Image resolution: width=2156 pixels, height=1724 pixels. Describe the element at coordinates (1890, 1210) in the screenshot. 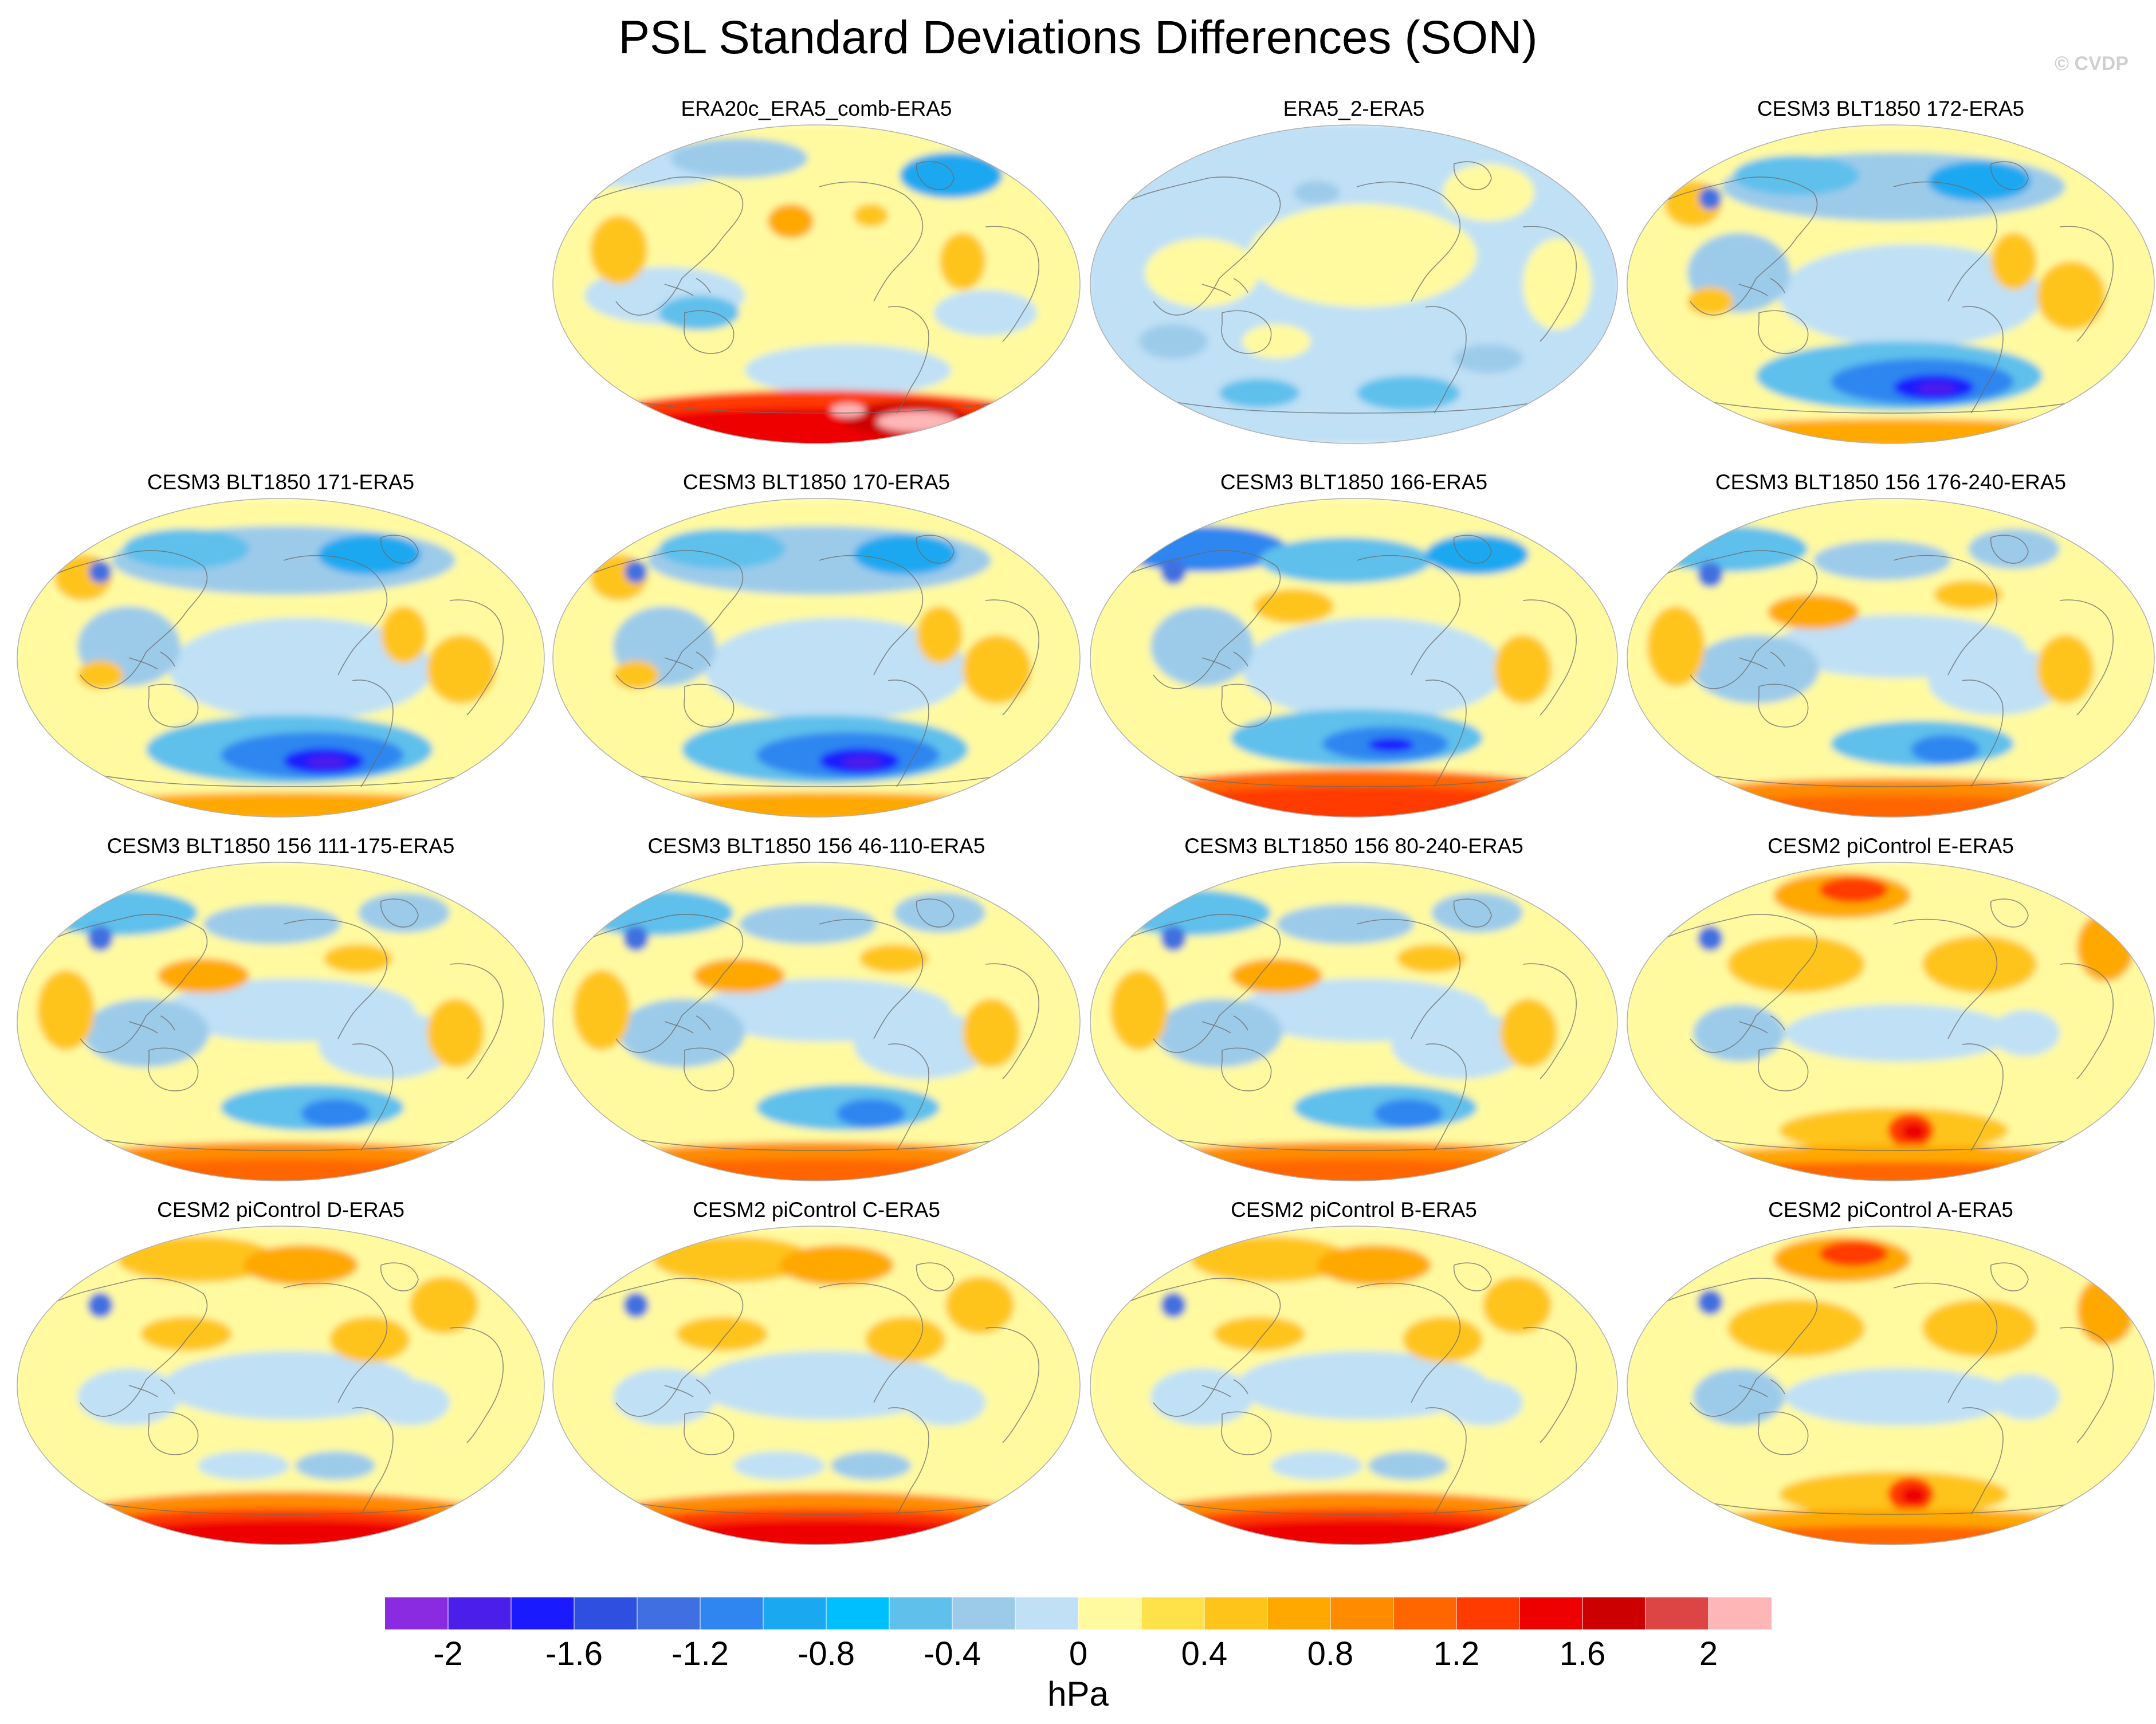

I see `panel-title: CESM2 piControl A-ERA5` at that location.